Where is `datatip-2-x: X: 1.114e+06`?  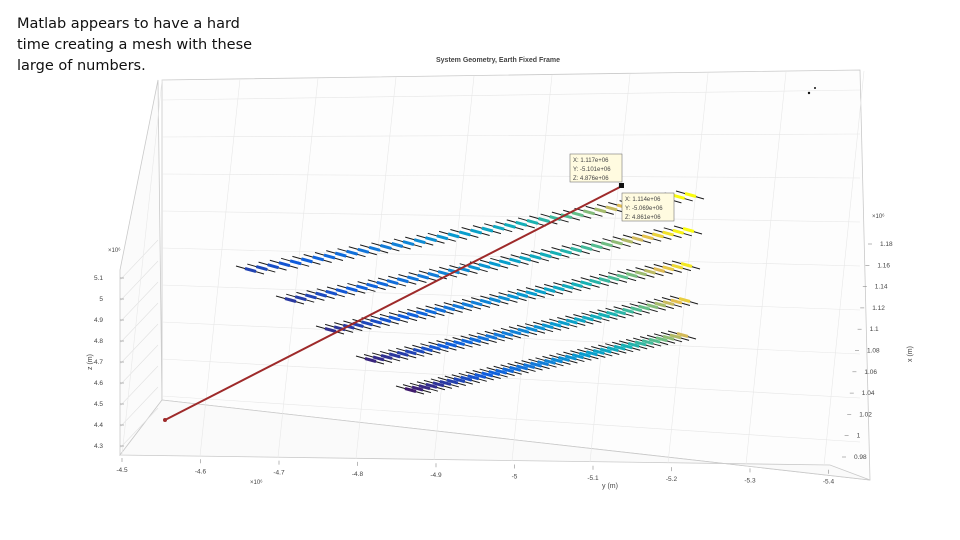
datatip-2-x: X: 1.114e+06 is located at coordinates (643, 200).